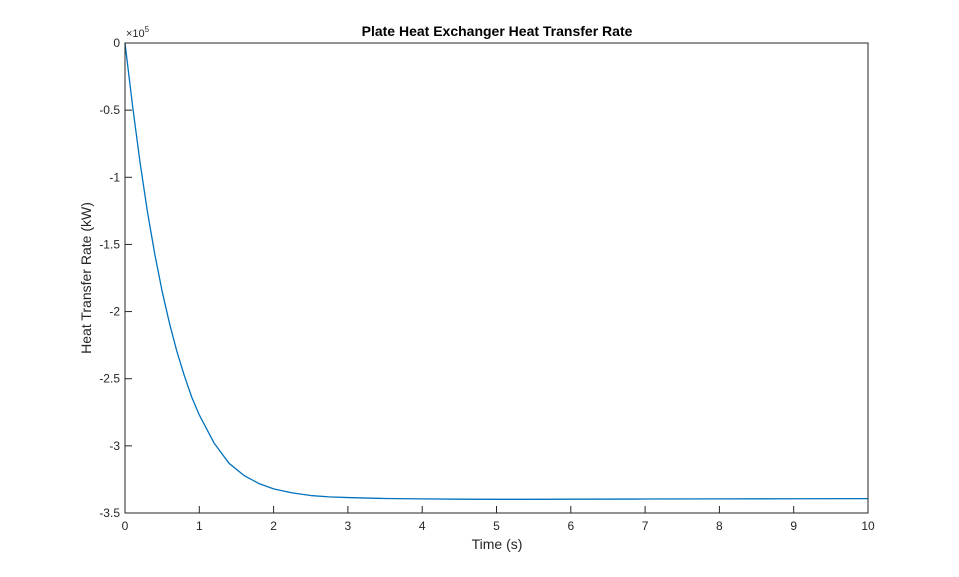 The width and height of the screenshot is (959, 577). Describe the element at coordinates (114, 177) in the screenshot. I see `y-tick-label: -1` at that location.